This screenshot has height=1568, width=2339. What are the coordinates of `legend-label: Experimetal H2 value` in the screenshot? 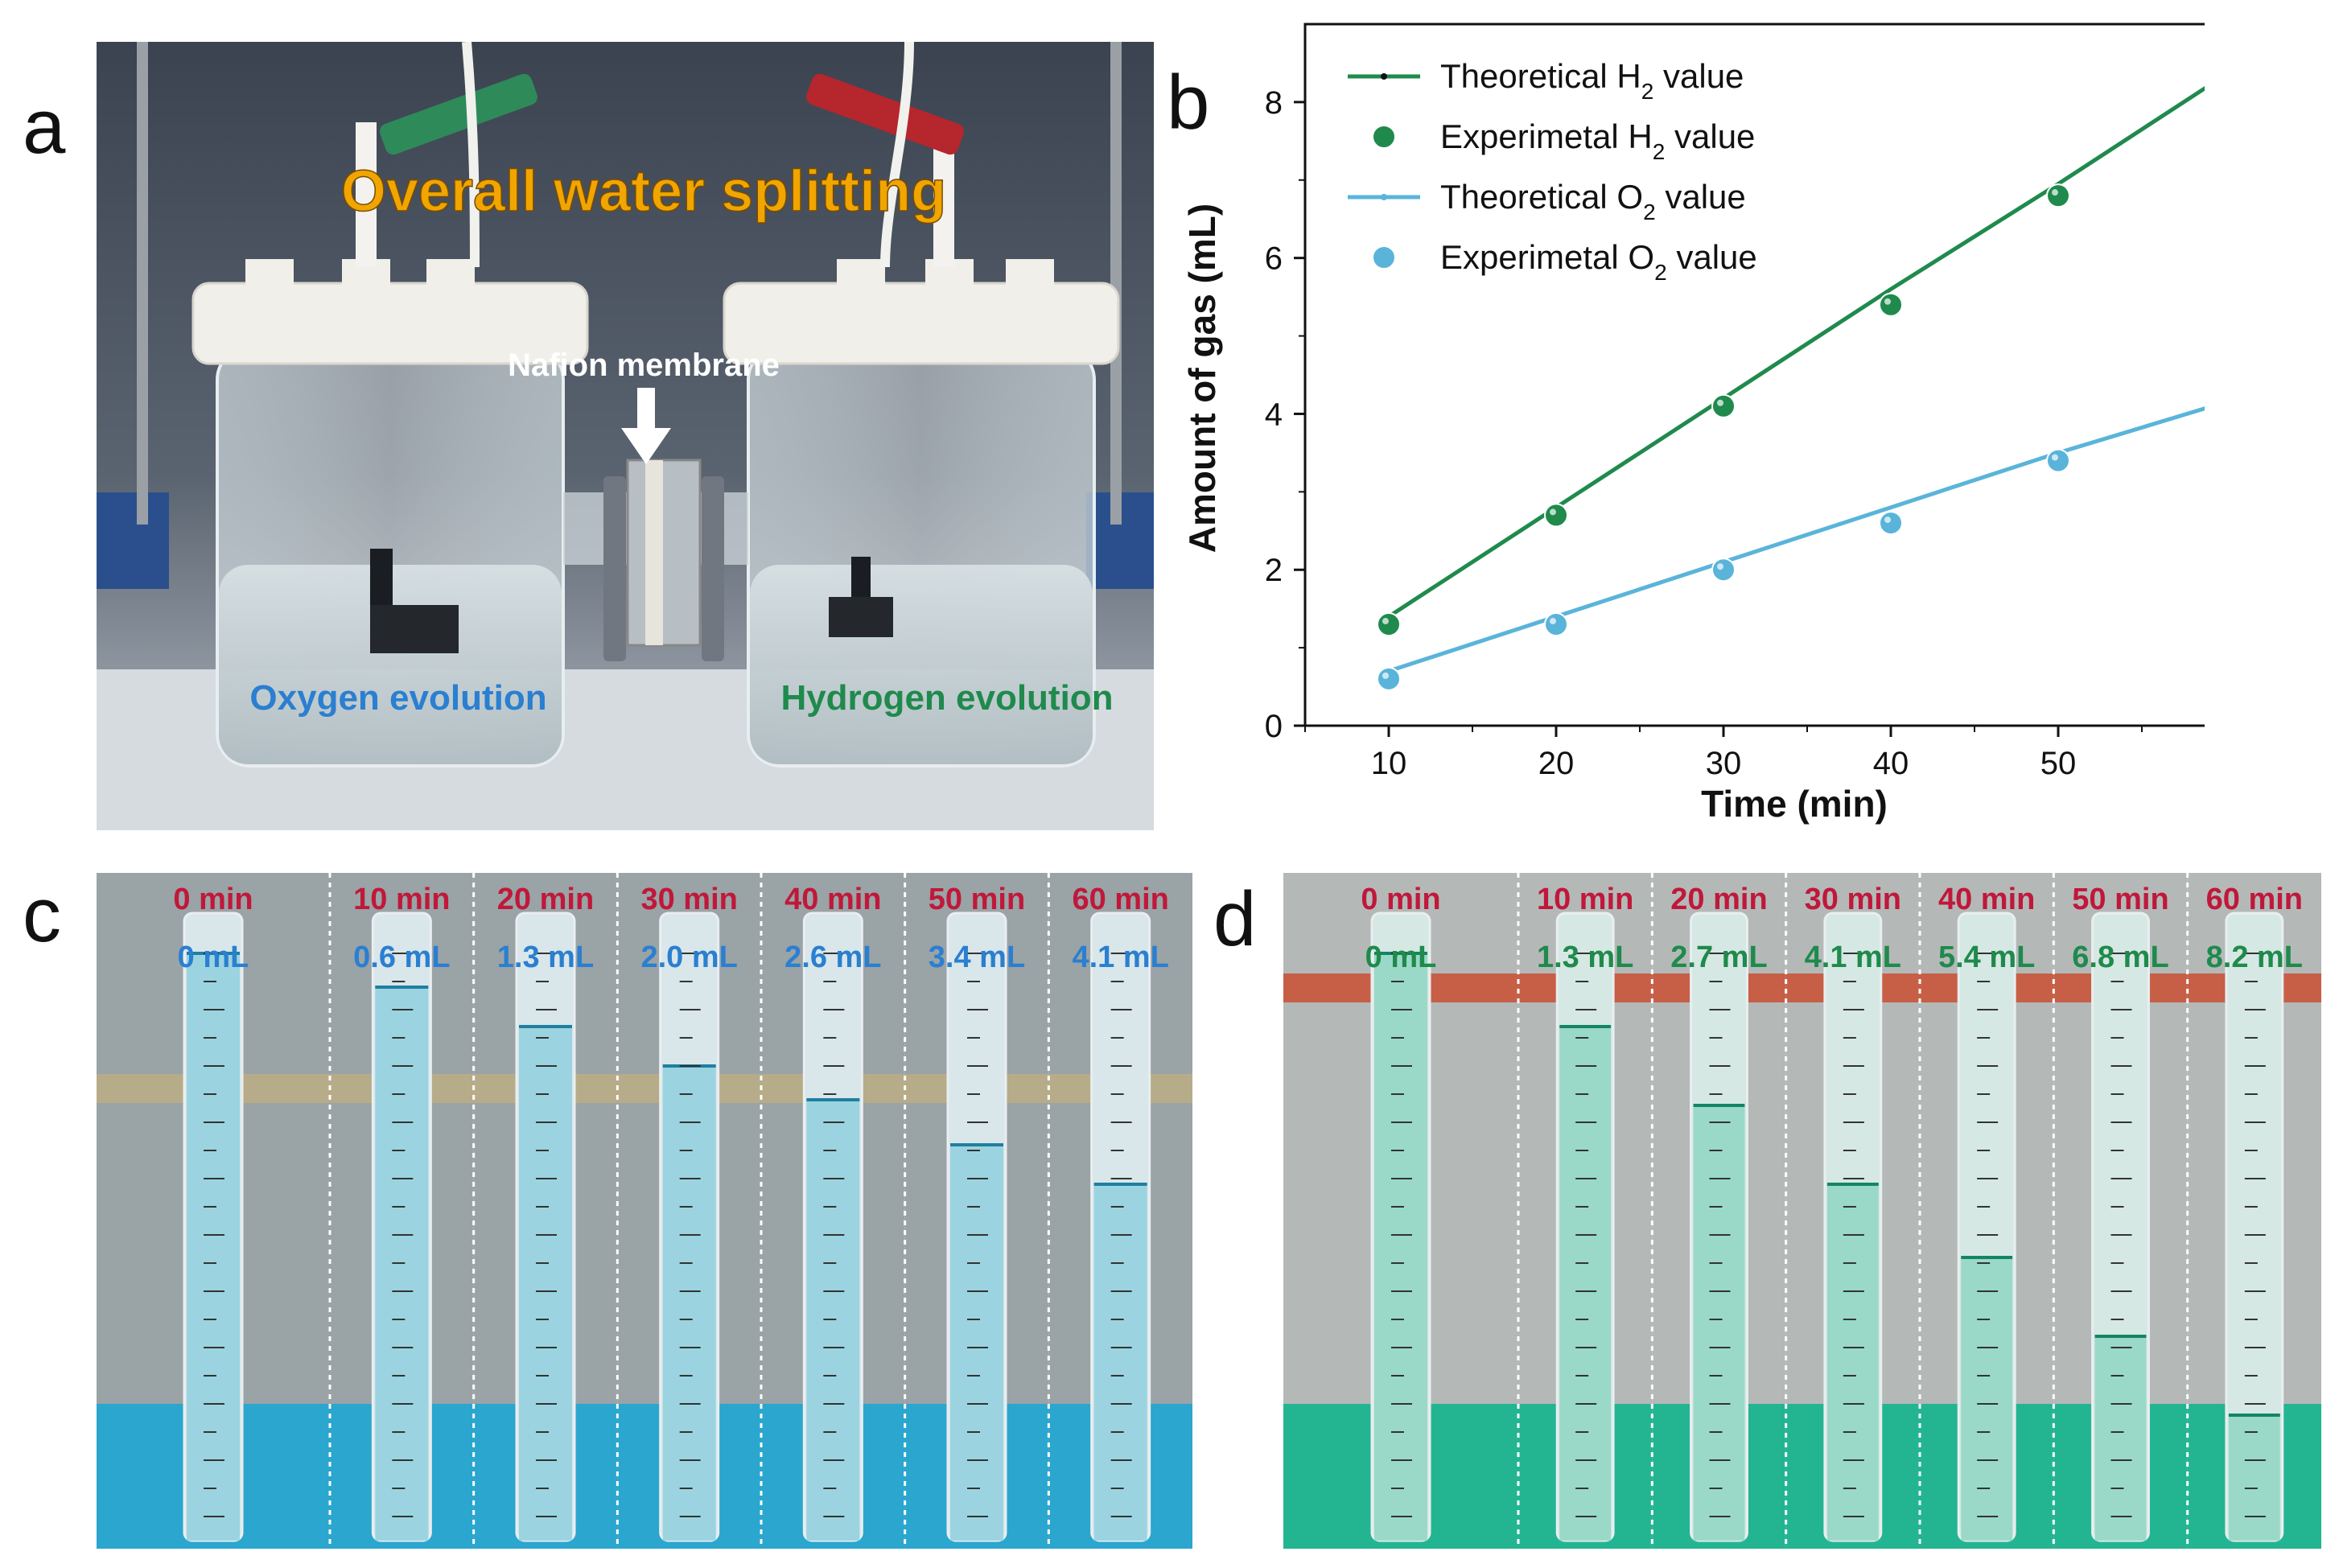 It's located at (1597, 140).